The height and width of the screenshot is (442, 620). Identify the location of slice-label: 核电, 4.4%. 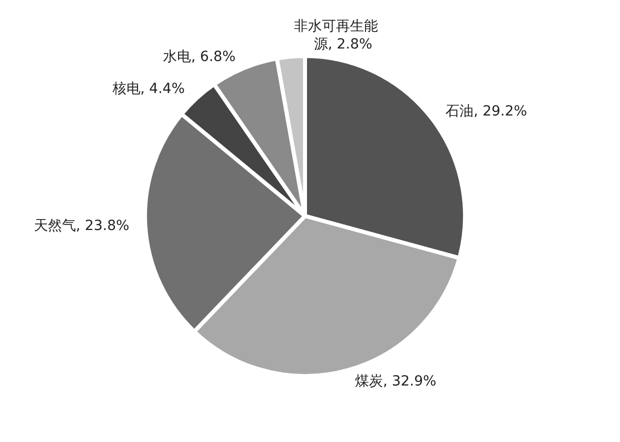
(148, 89).